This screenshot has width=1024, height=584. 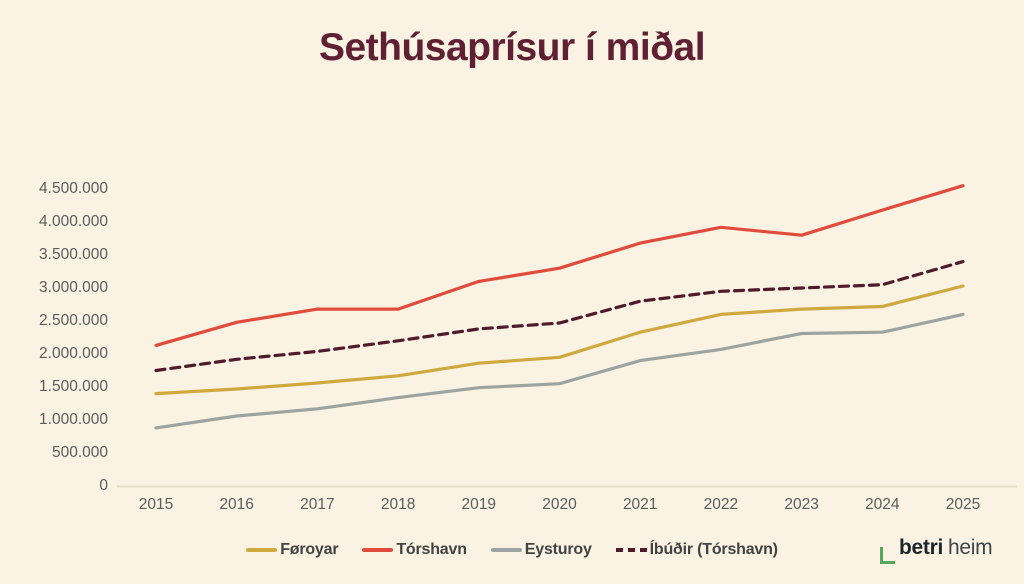 What do you see at coordinates (559, 504) in the screenshot?
I see `x-axis-label: 2020` at bounding box center [559, 504].